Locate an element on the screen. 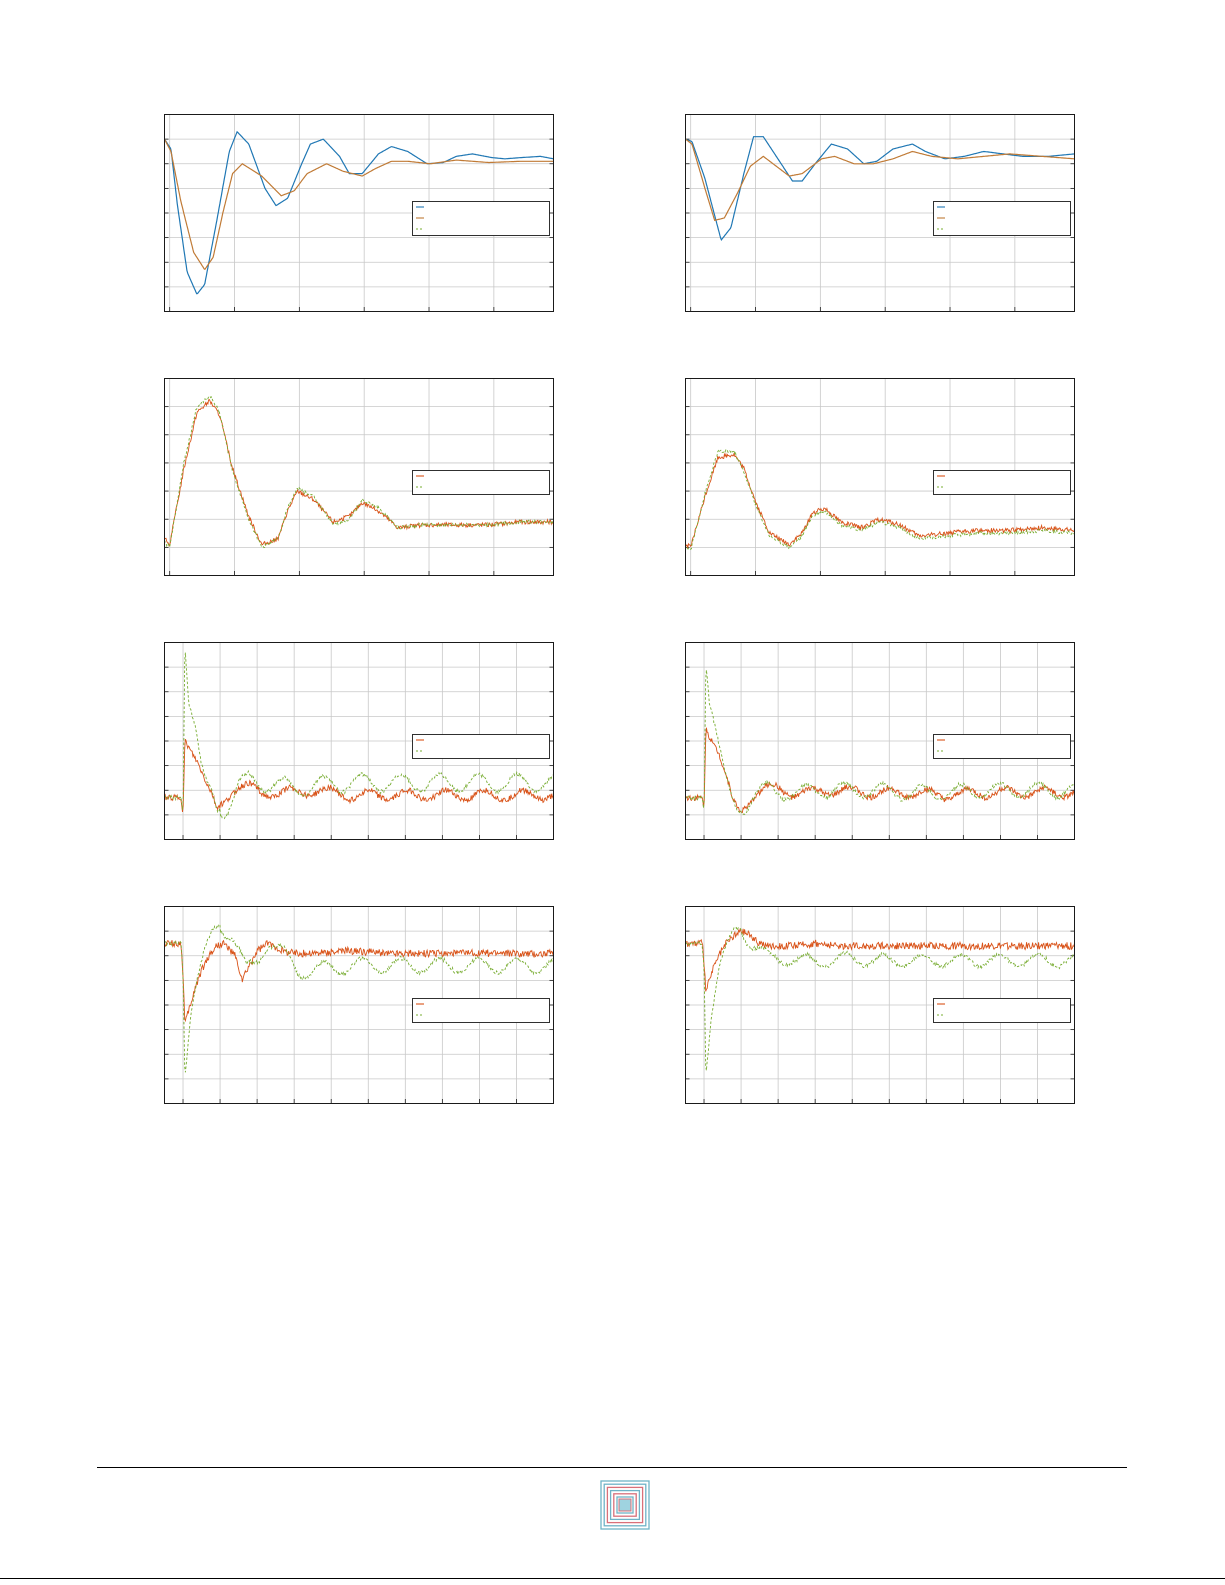  bottom-rule is located at coordinates (612, 1578).